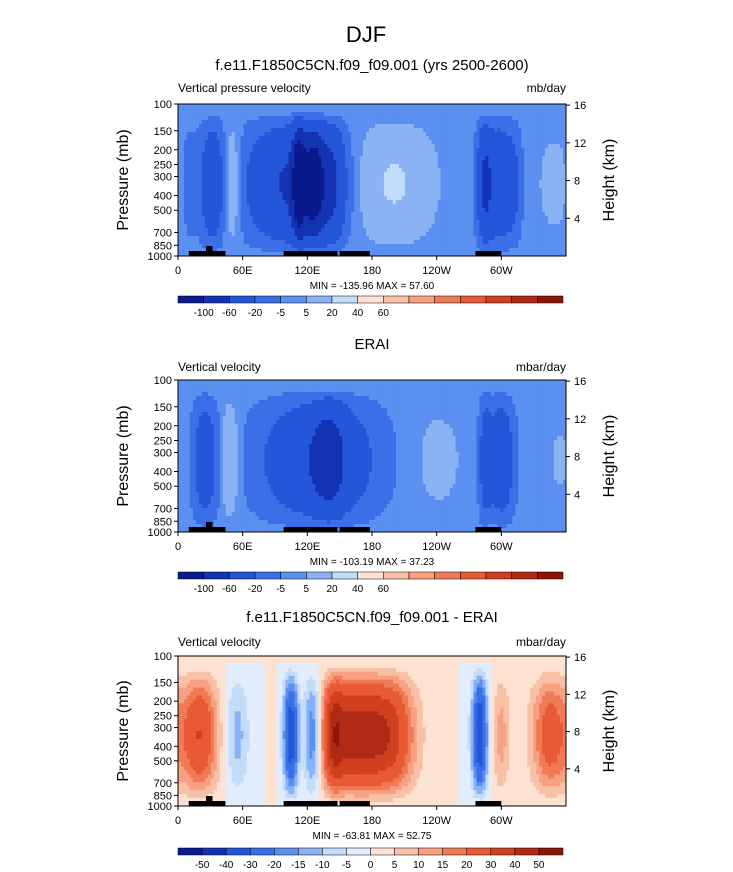 The image size is (733, 872). I want to click on x-tick-label: 120E, so click(307, 271).